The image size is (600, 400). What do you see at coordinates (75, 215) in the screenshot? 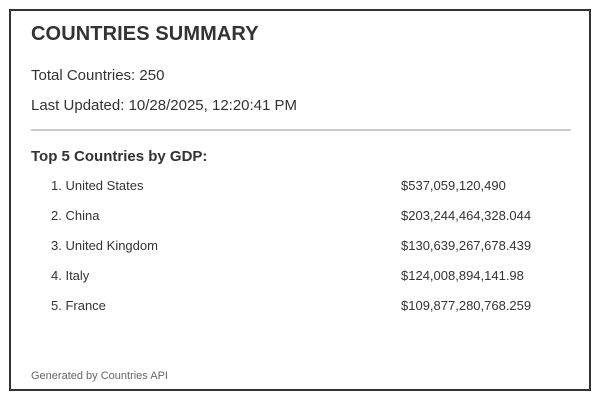
I see `country-name: 2. China` at bounding box center [75, 215].